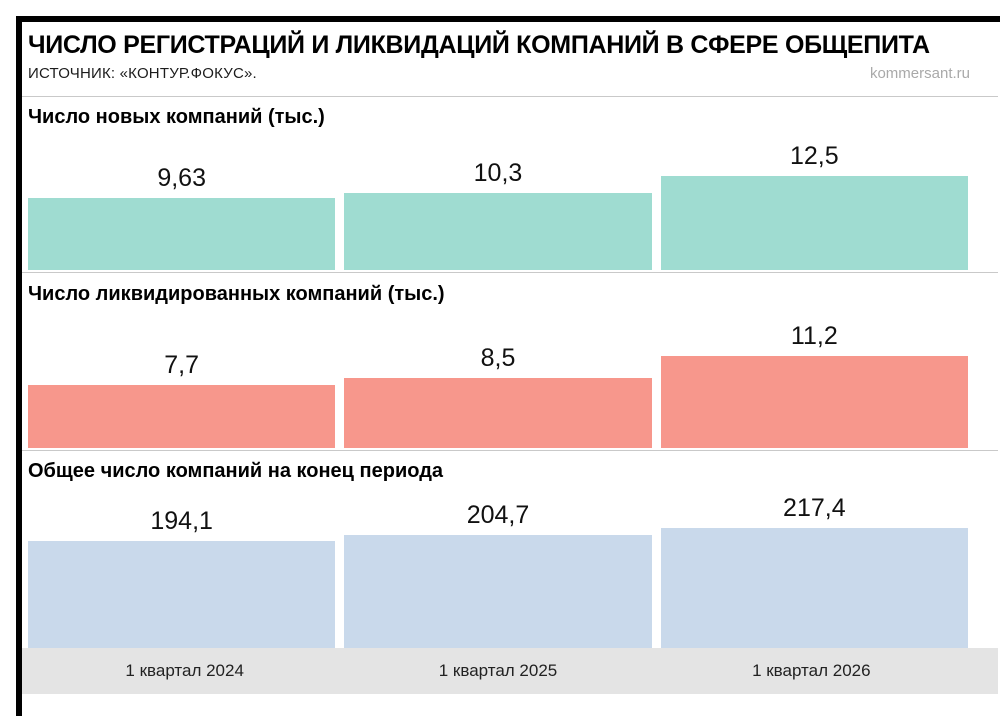 This screenshot has height=716, width=1000. I want to click on bar-column: 217,4, so click(814, 571).